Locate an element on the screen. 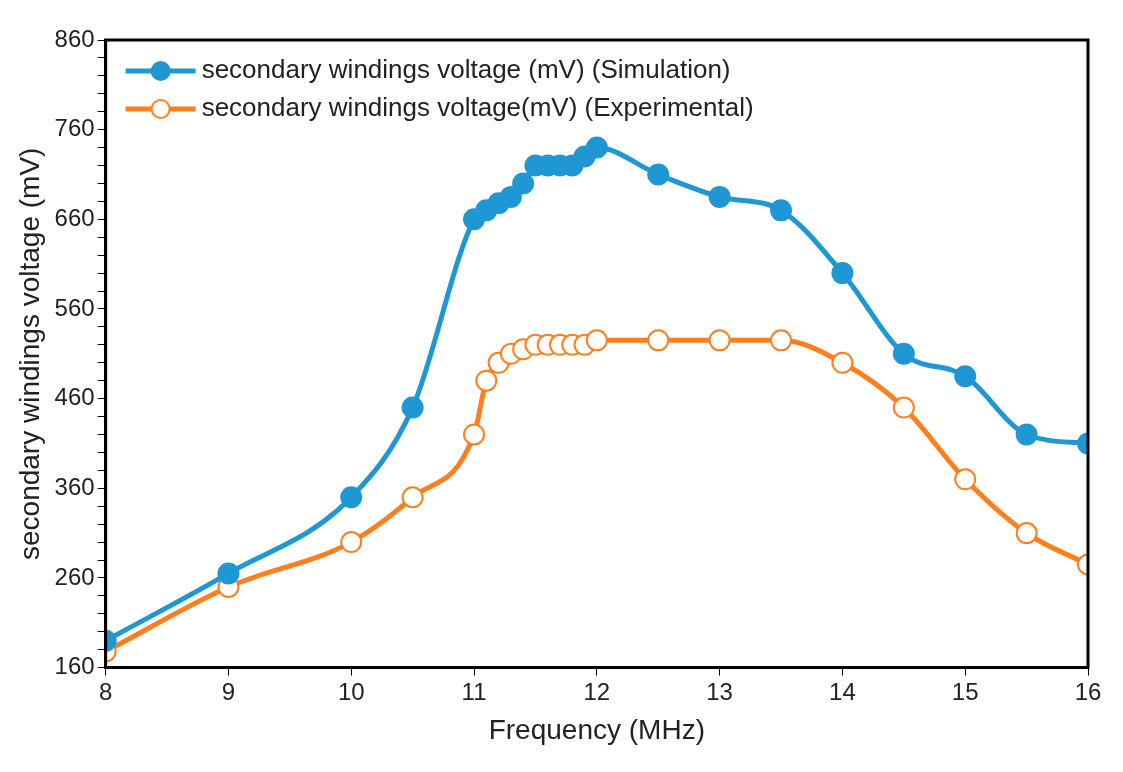 The image size is (1123, 772). y-tick-label: 660 is located at coordinates (74, 217).